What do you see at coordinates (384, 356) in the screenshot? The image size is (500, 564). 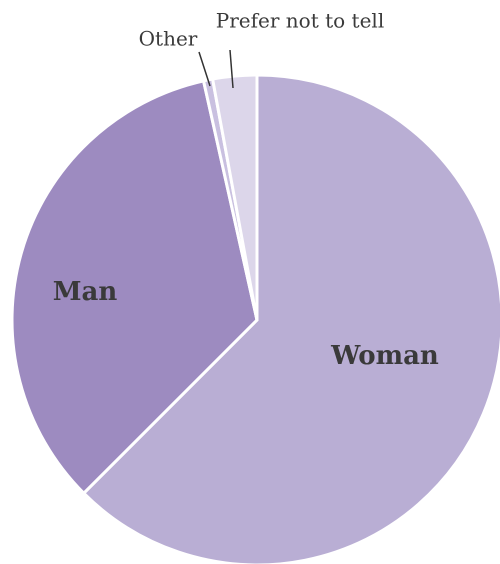 I see `slice-label: Woman` at bounding box center [384, 356].